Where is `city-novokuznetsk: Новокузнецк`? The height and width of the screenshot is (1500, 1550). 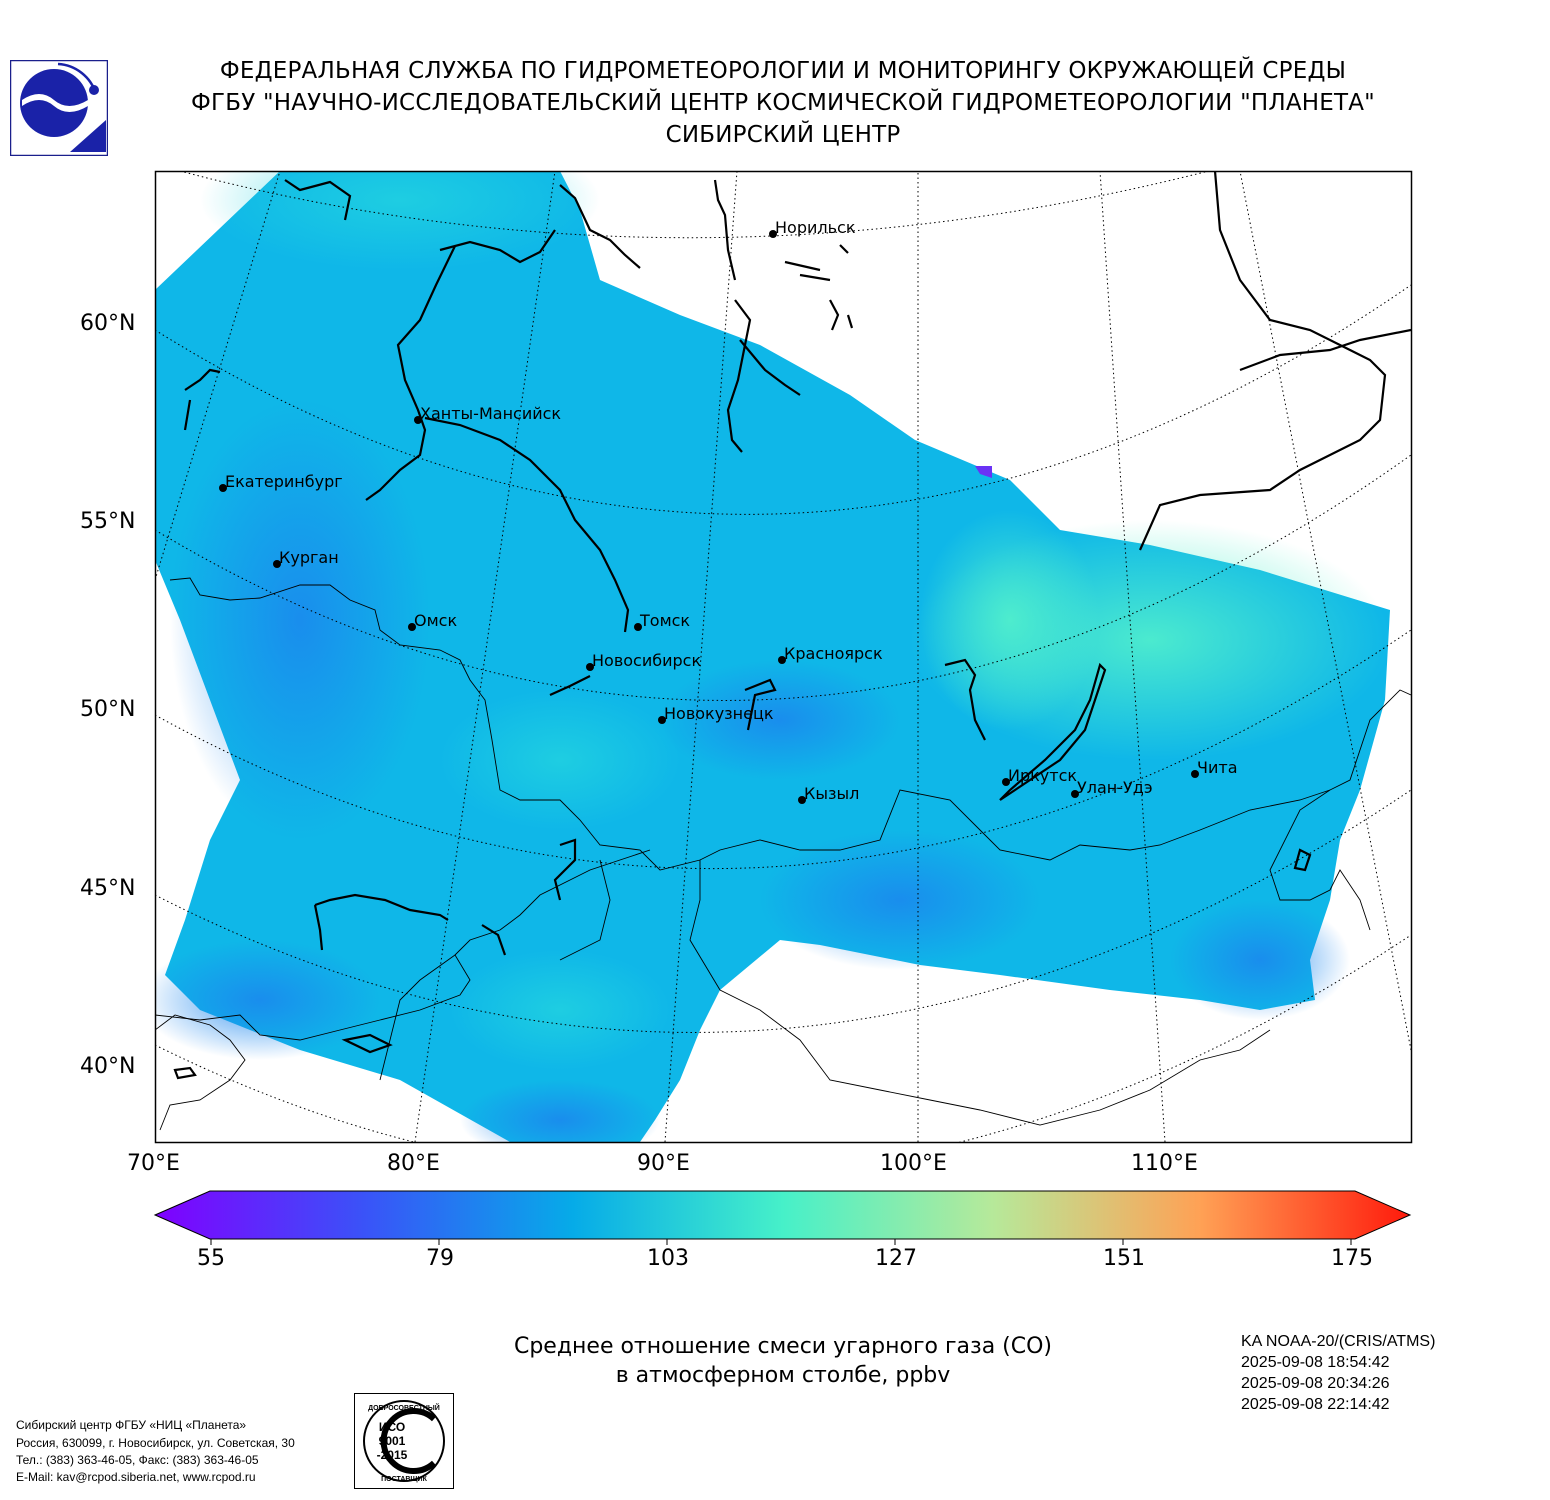
city-novokuznetsk: Новокузнецк is located at coordinates (719, 713).